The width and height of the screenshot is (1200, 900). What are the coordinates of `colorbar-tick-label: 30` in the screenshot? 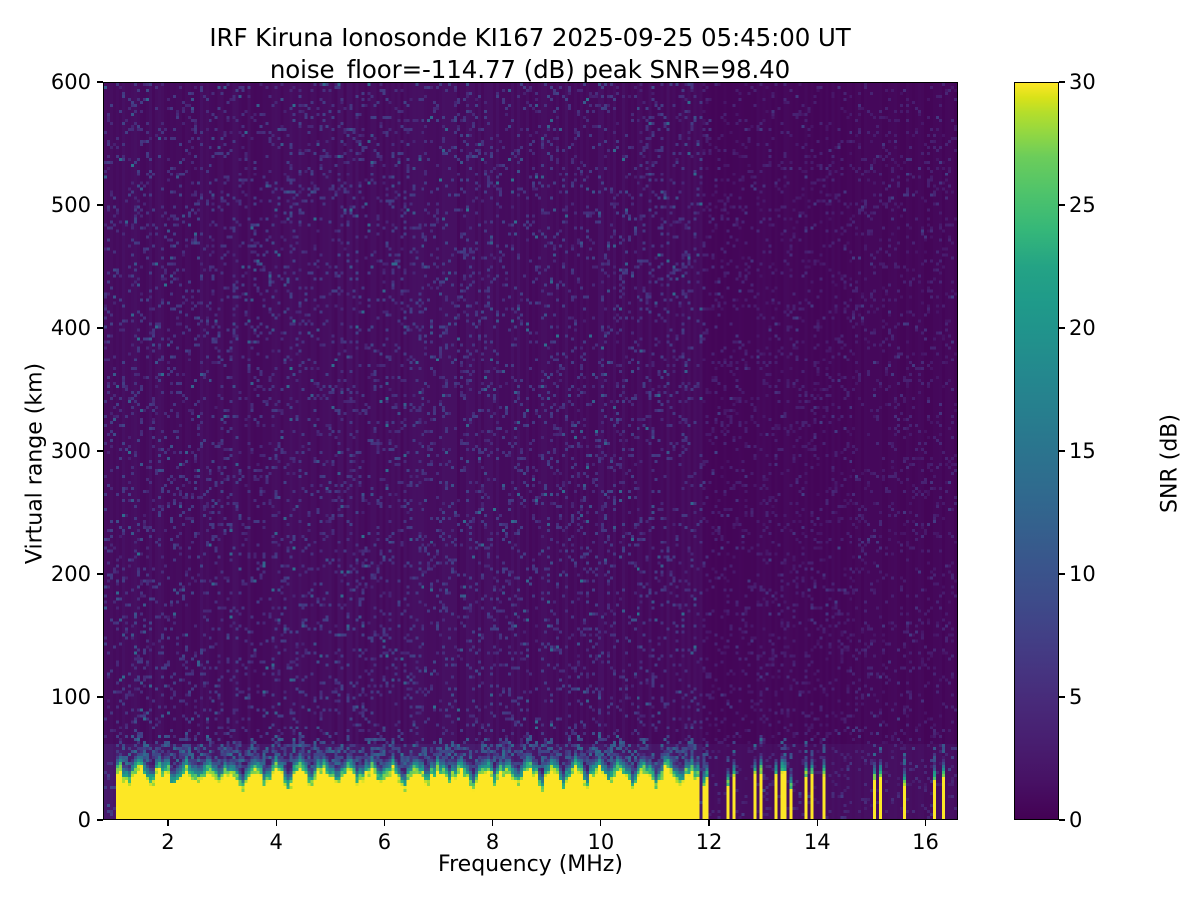 It's located at (1082, 82).